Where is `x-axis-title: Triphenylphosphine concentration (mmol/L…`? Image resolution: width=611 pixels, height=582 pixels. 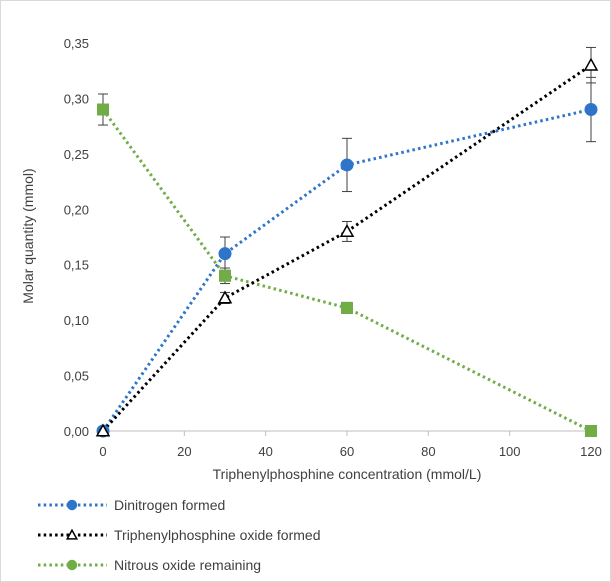 x-axis-title: Triphenylphosphine concentration (mmol/L… is located at coordinates (347, 474).